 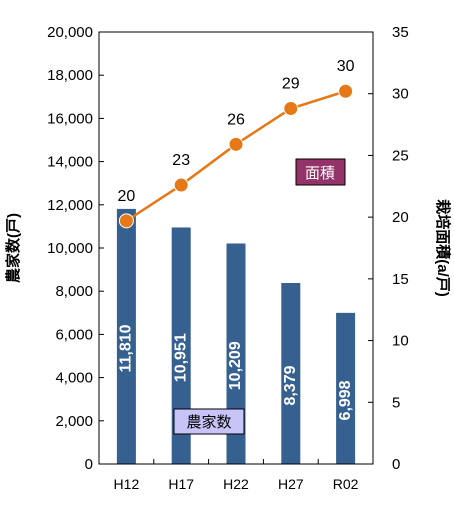 What do you see at coordinates (181, 484) in the screenshot?
I see `x-tick-label-h17: H17` at bounding box center [181, 484].